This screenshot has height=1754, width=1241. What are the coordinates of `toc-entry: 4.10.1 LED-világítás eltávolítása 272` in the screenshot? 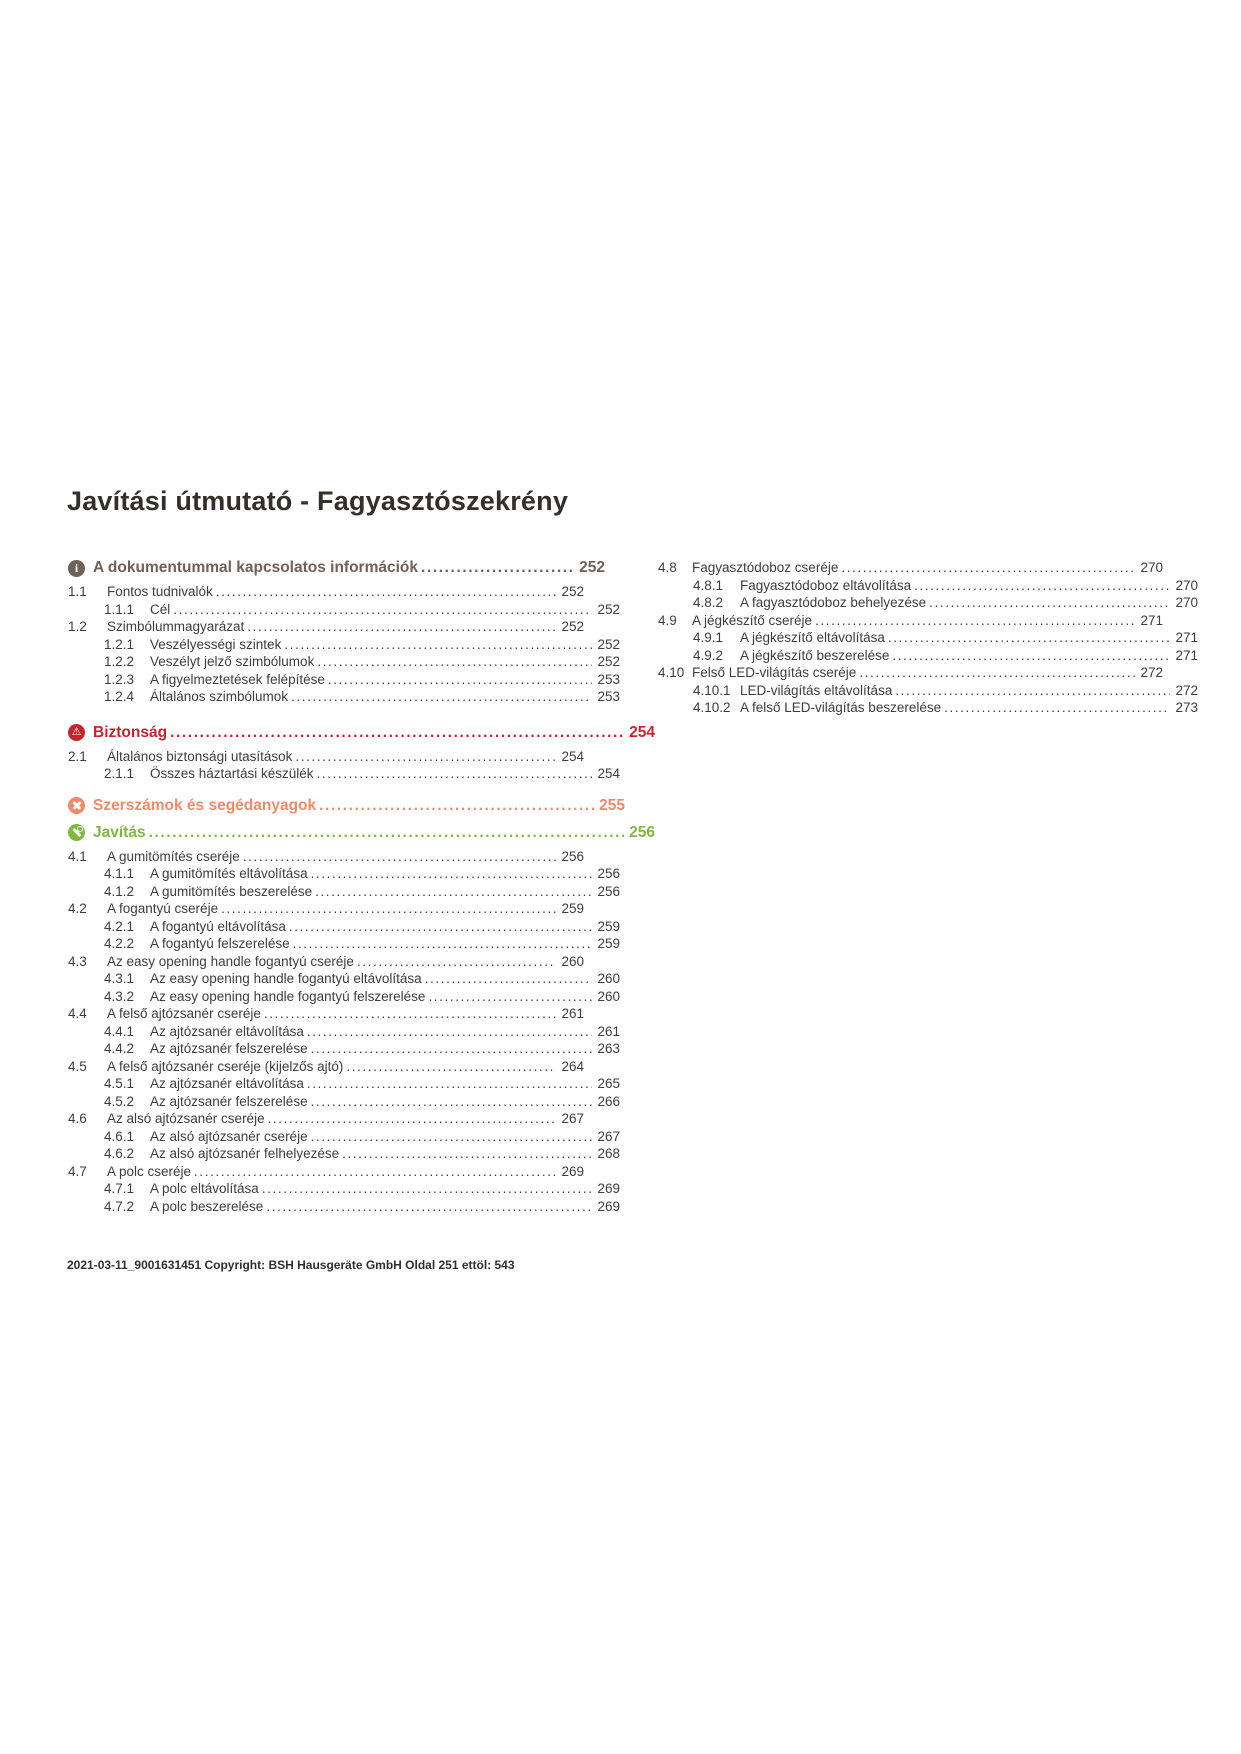 It's located at (928, 691).